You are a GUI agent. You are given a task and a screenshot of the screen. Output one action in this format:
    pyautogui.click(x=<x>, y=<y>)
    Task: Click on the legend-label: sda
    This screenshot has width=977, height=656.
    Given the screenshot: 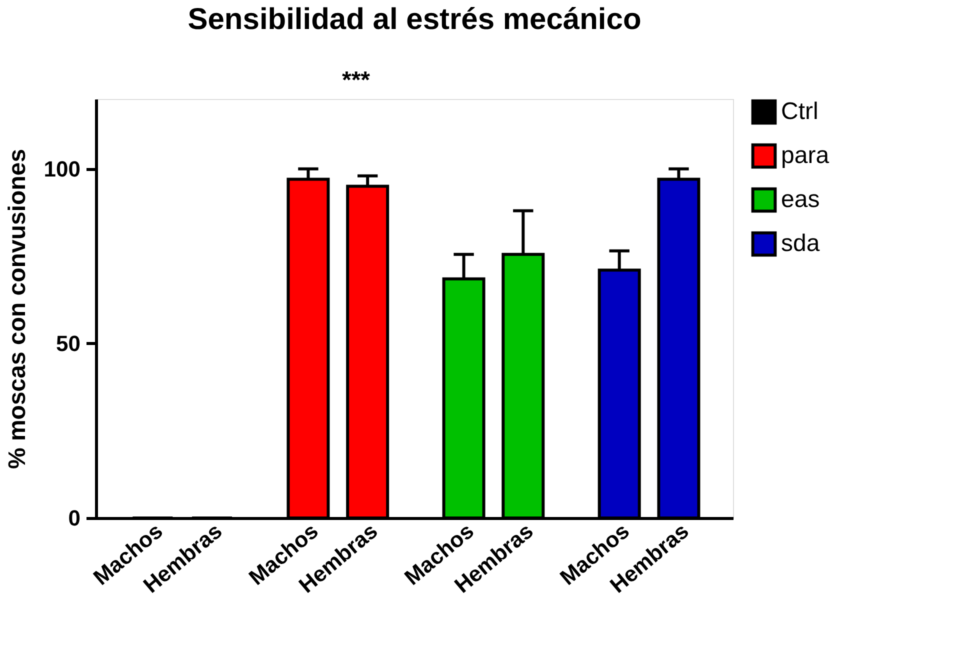 What is the action you would take?
    pyautogui.click(x=800, y=243)
    